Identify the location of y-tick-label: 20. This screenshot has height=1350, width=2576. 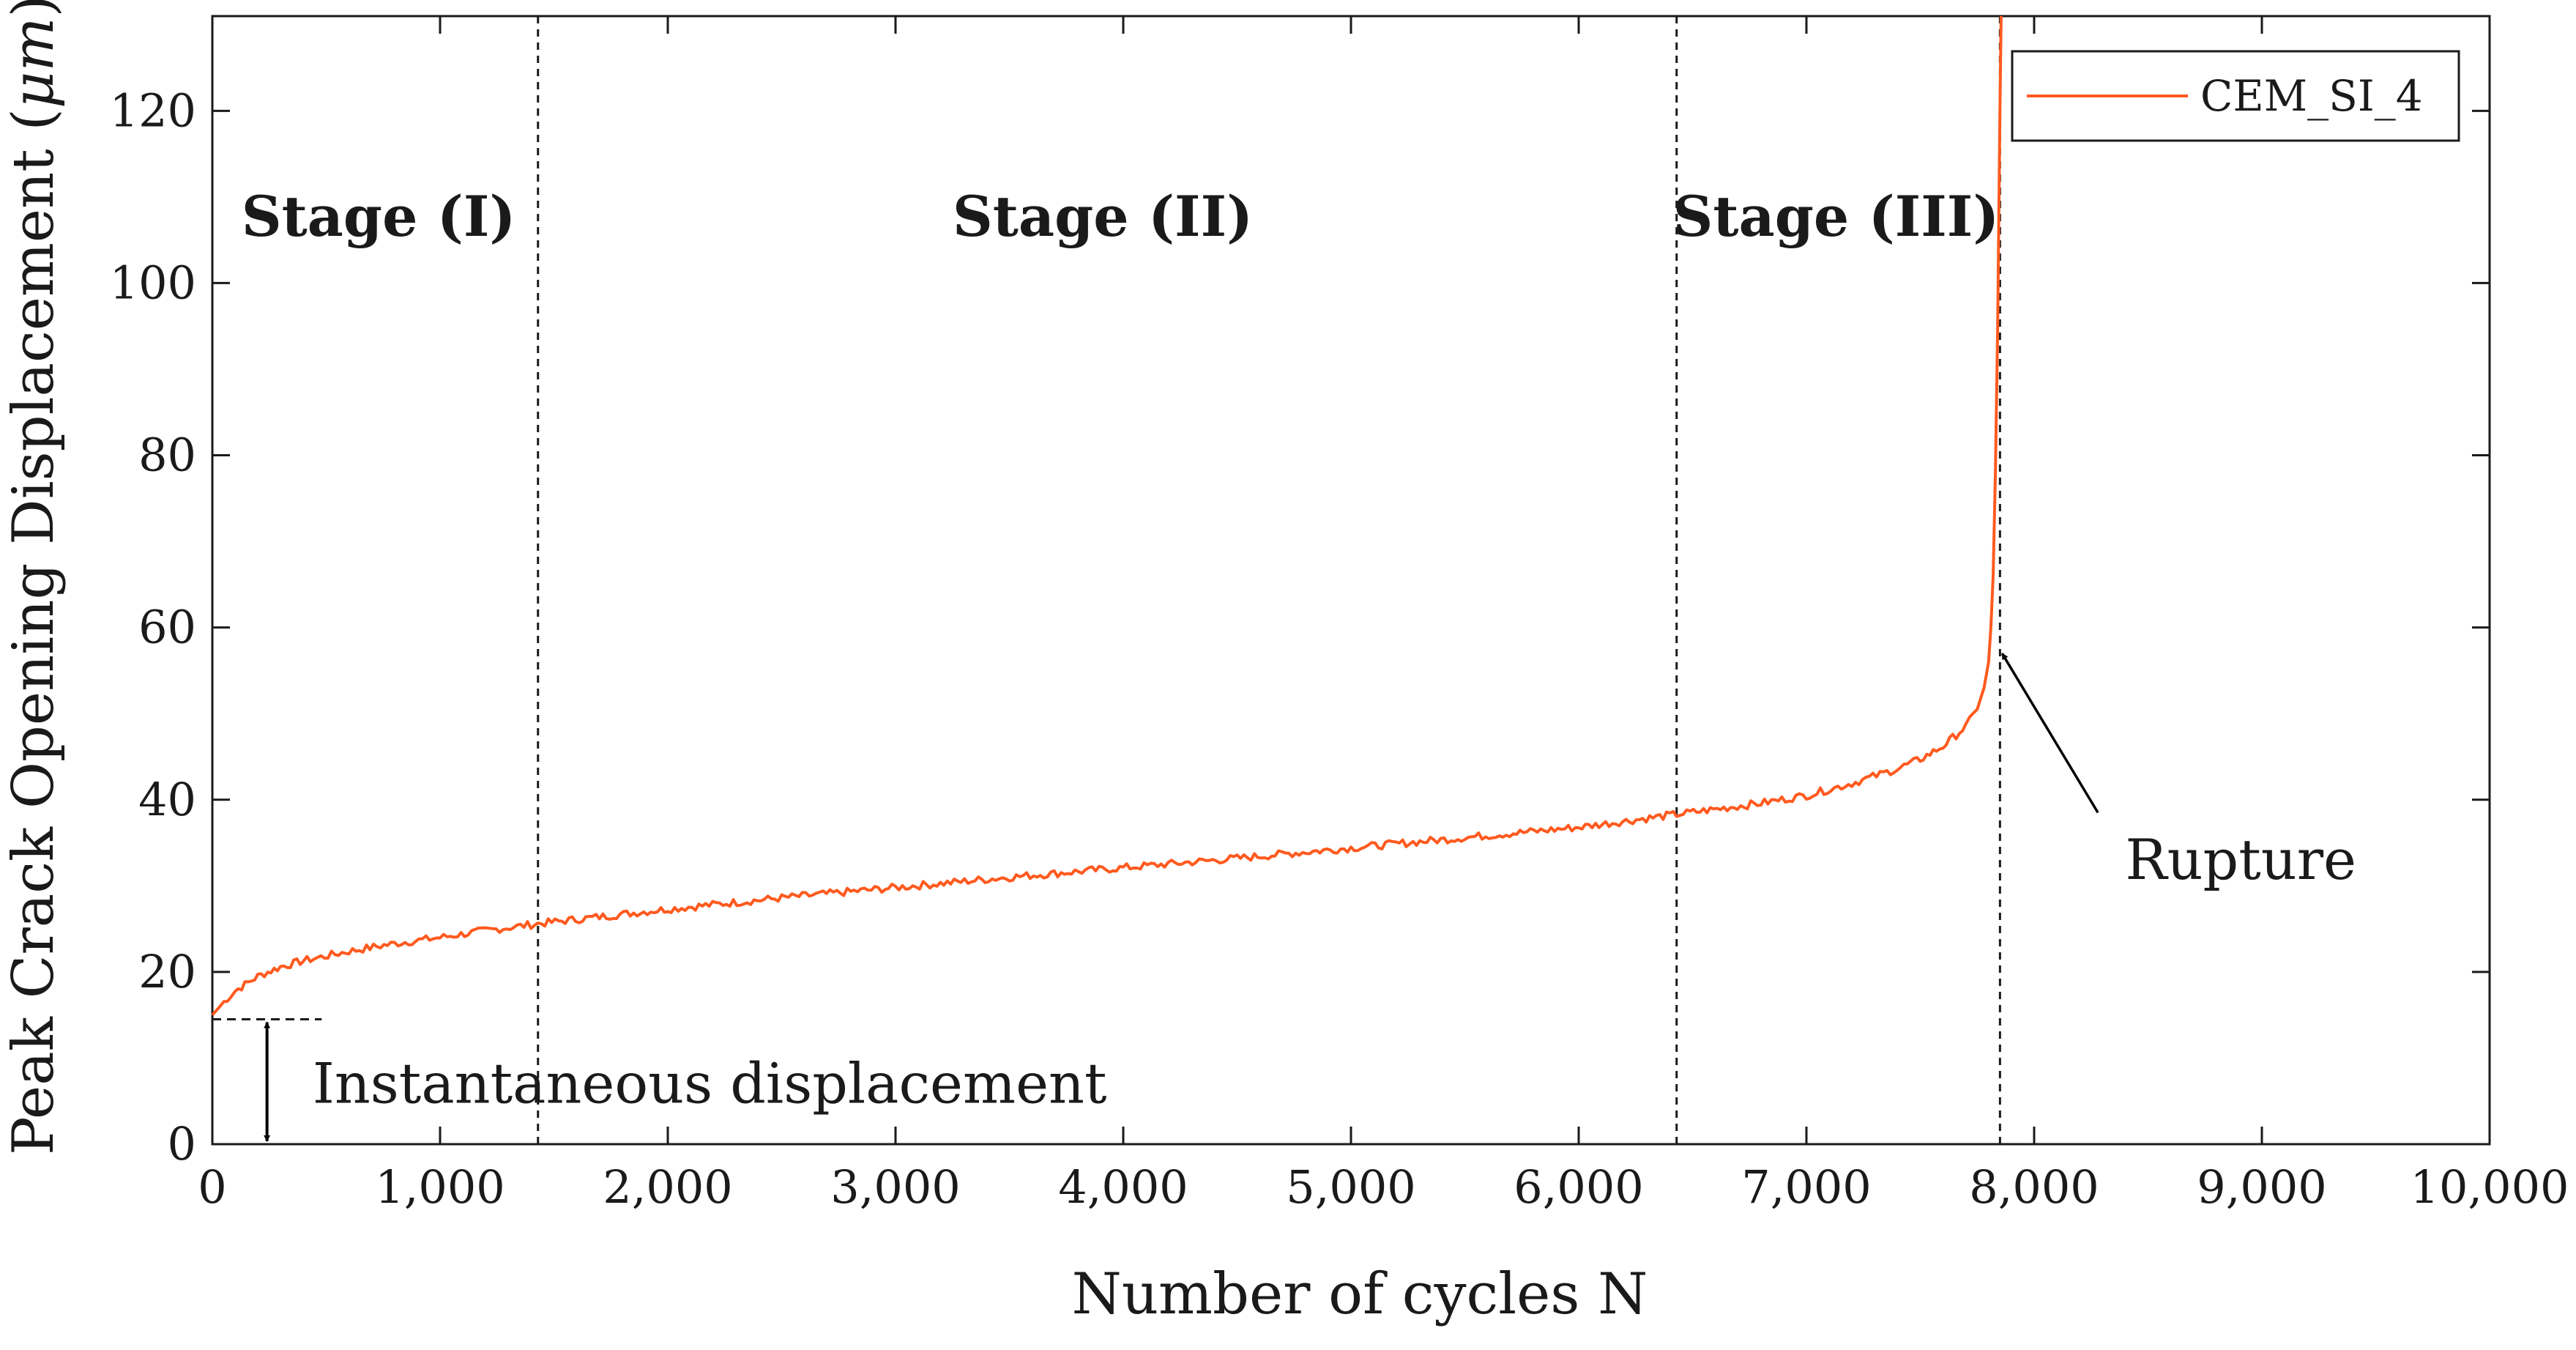
(167, 972).